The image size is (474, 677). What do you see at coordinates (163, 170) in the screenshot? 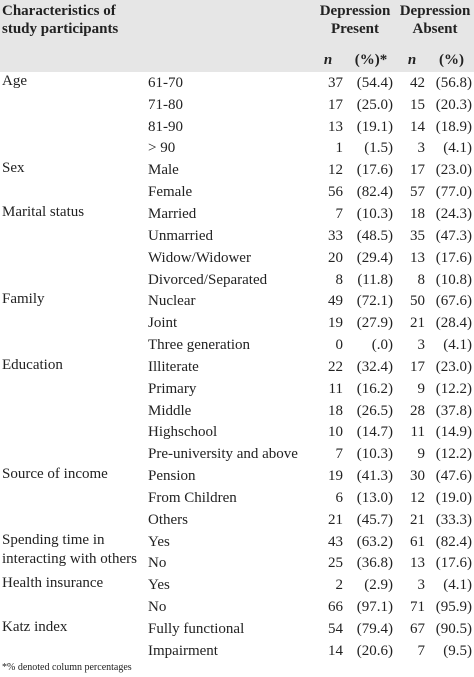
I see `category: Male` at bounding box center [163, 170].